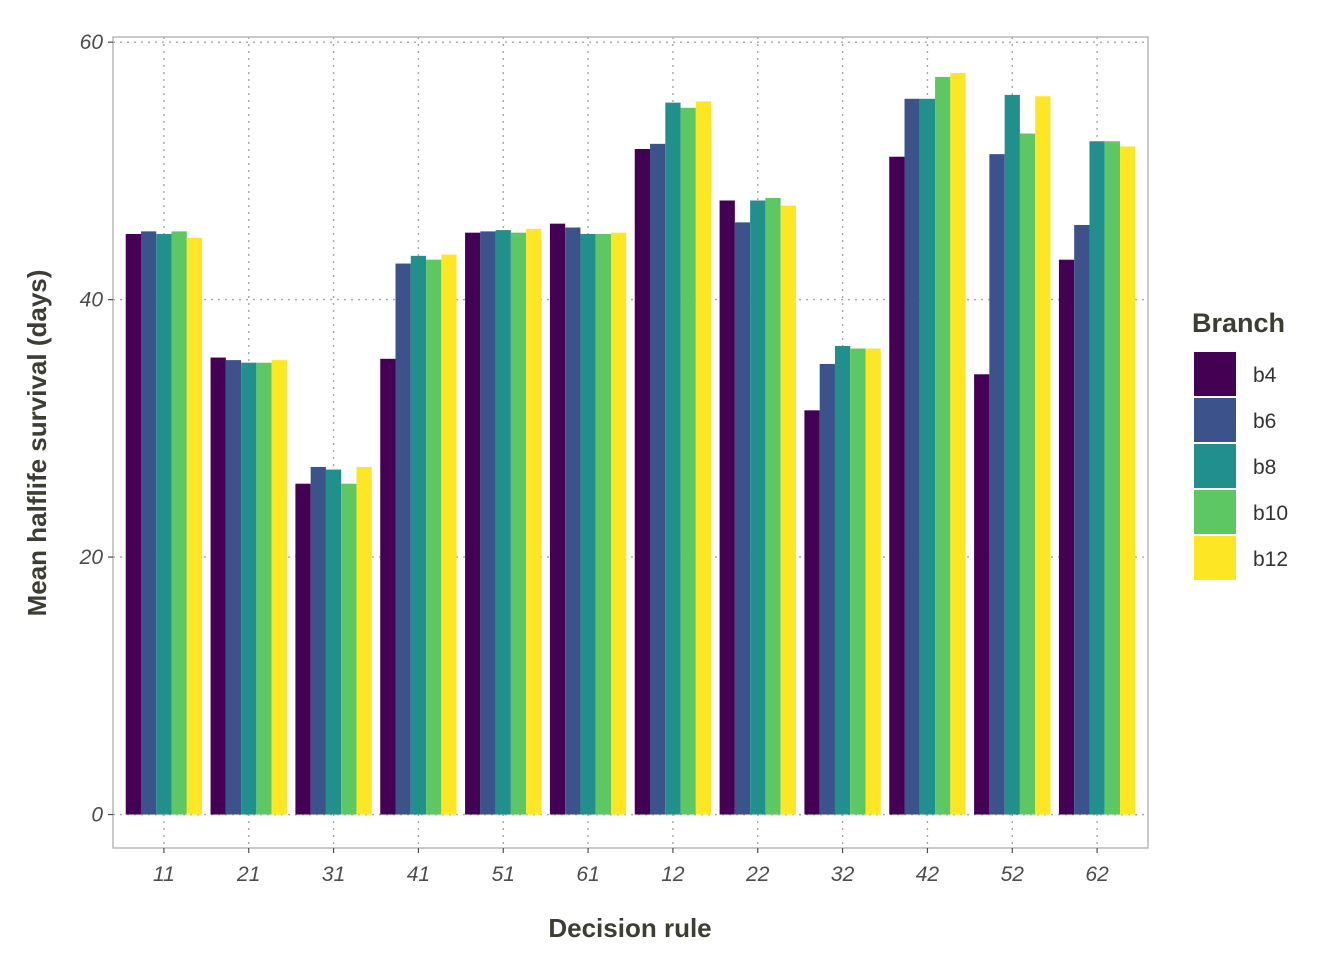  Describe the element at coordinates (843, 874) in the screenshot. I see `x-tick-label: 32` at that location.